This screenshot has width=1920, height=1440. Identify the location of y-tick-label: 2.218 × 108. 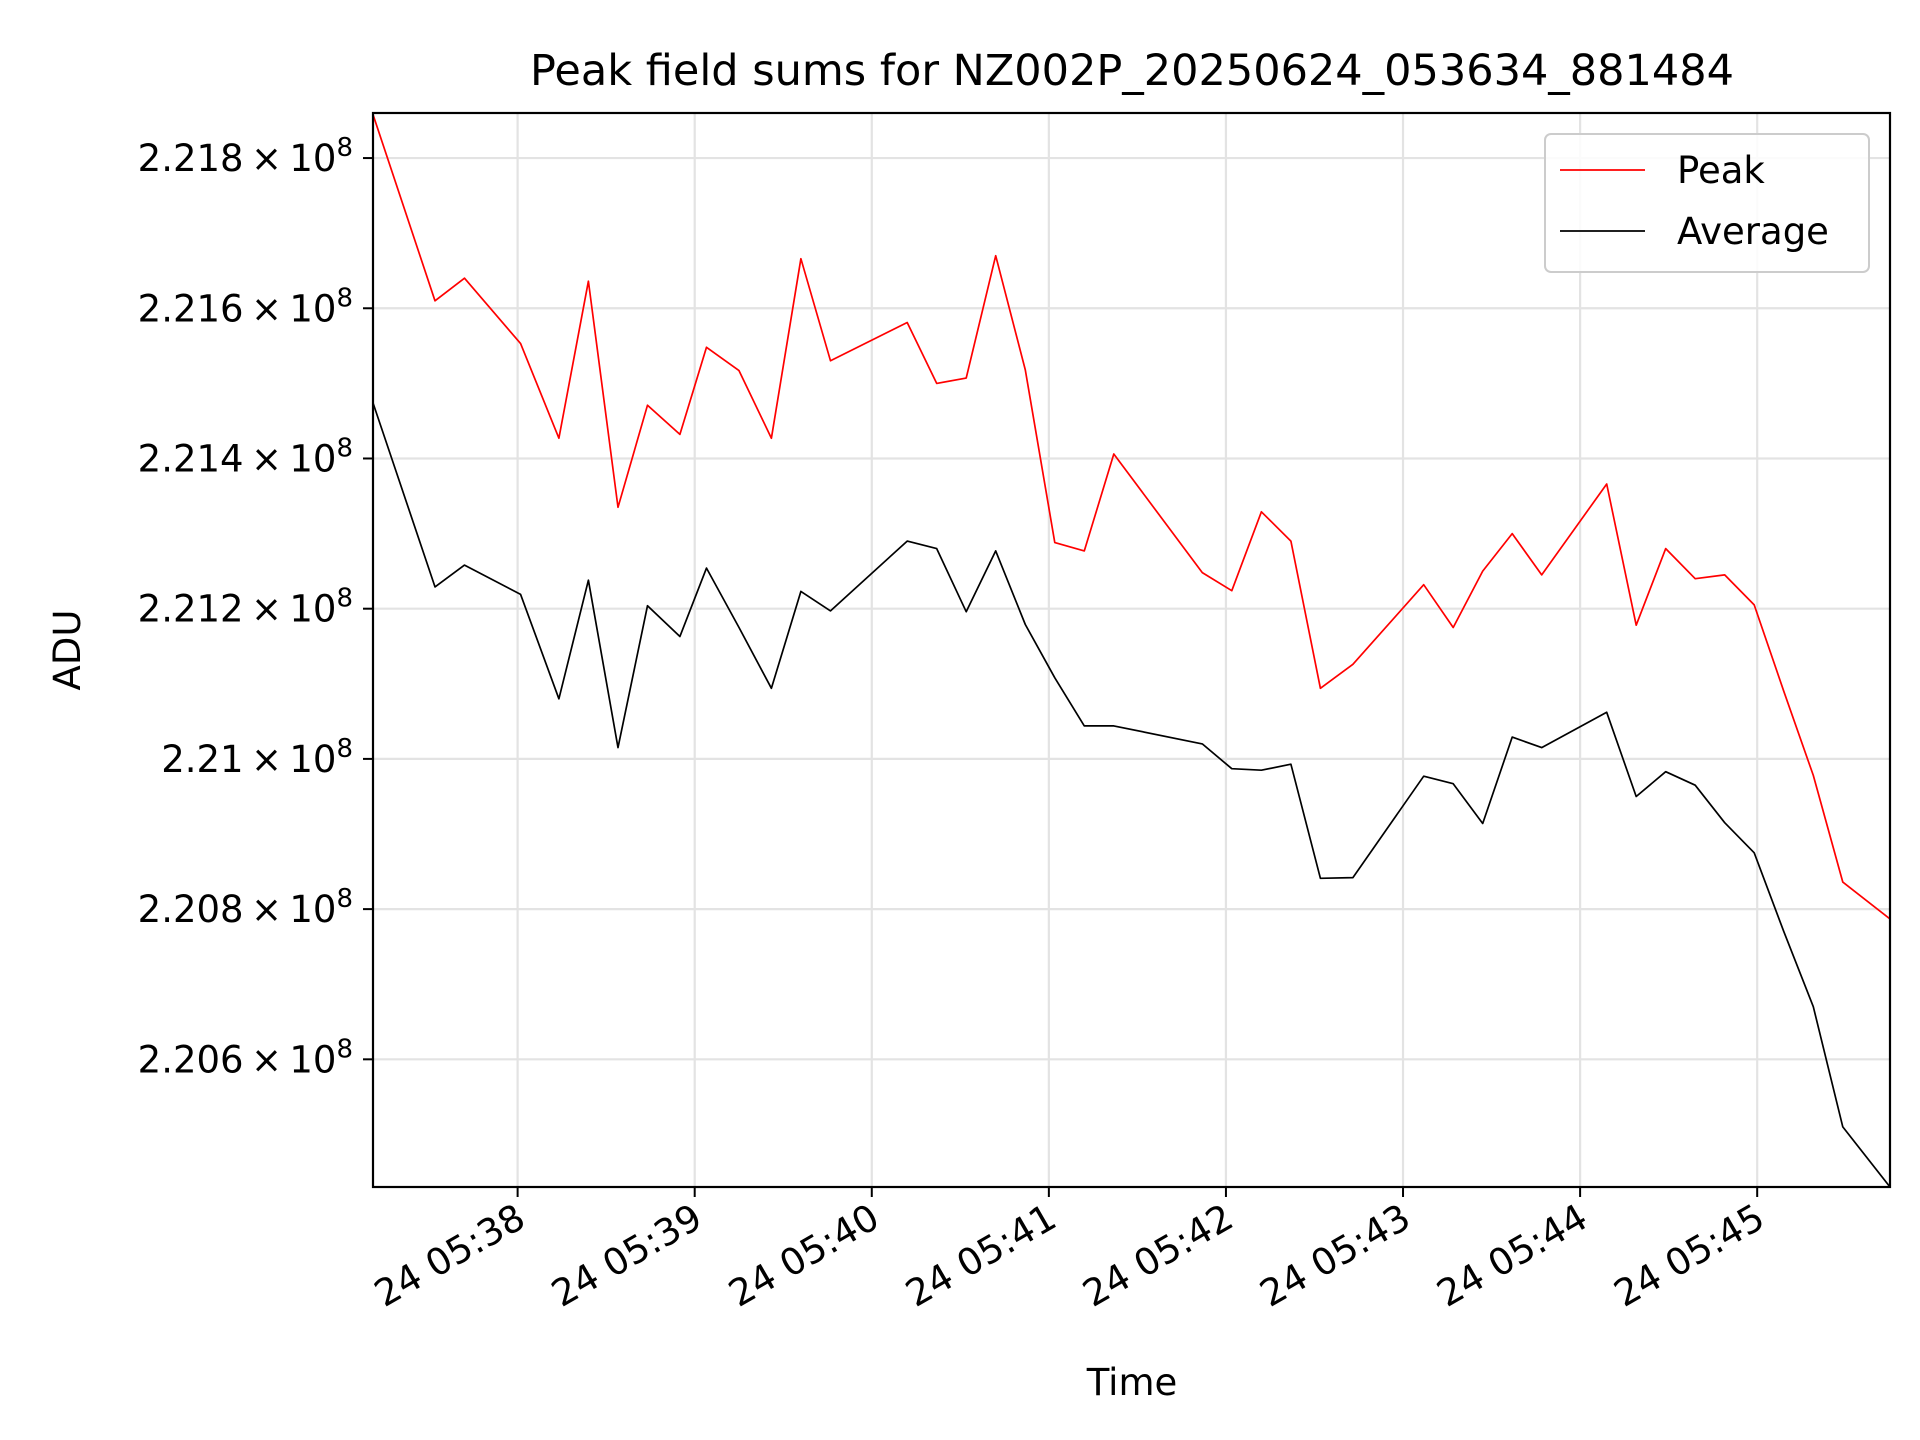
(245, 156).